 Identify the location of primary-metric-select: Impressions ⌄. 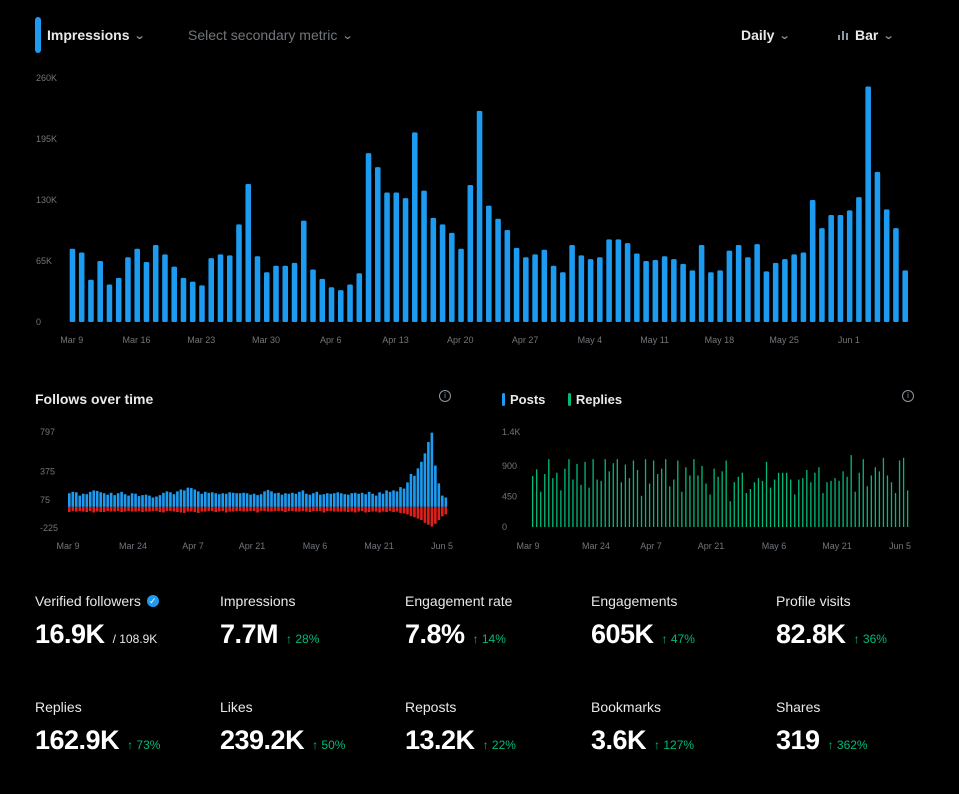
(96, 35).